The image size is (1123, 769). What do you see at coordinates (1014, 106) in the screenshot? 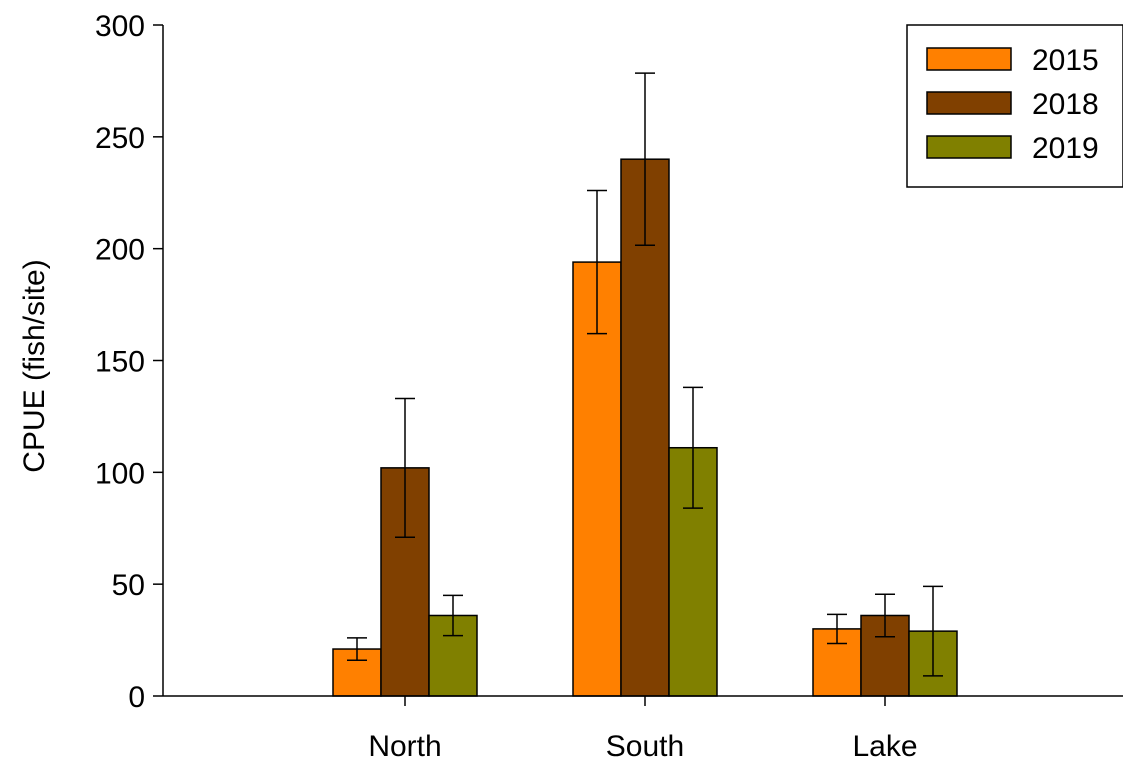
I see `legend: 2015 2018 2019` at bounding box center [1014, 106].